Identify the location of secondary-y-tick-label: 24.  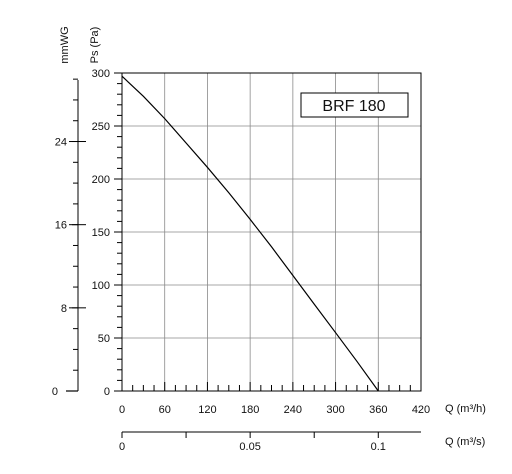
(61, 143).